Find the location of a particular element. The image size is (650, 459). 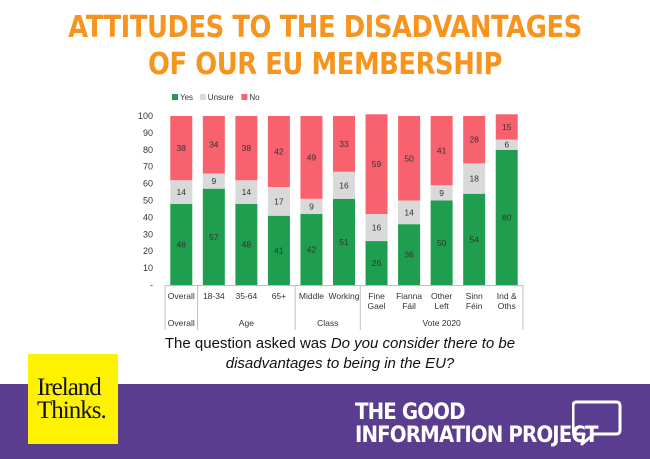

data-label: 34 is located at coordinates (214, 145).